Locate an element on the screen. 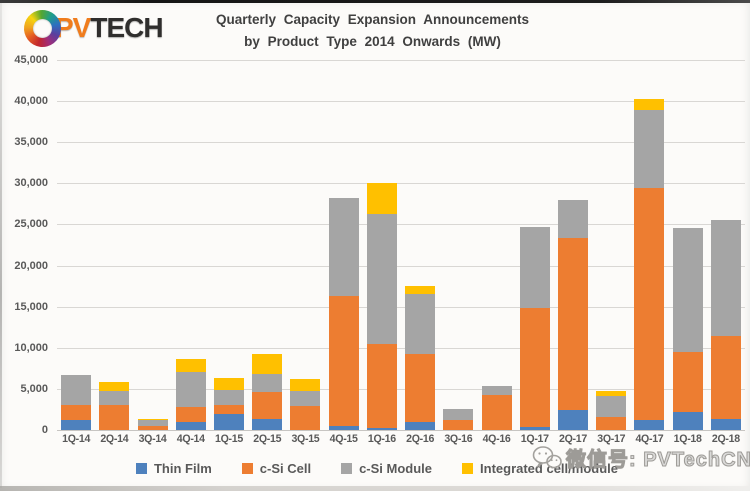  photo-top-edge is located at coordinates (375, 1).